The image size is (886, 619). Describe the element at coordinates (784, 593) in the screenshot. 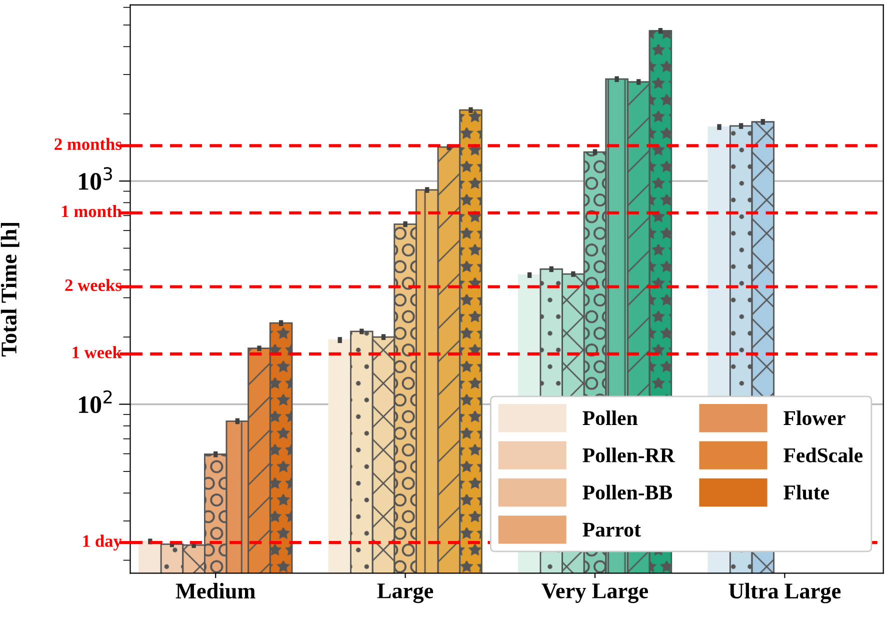

I see `x-tick-label: Ultra Large` at that location.